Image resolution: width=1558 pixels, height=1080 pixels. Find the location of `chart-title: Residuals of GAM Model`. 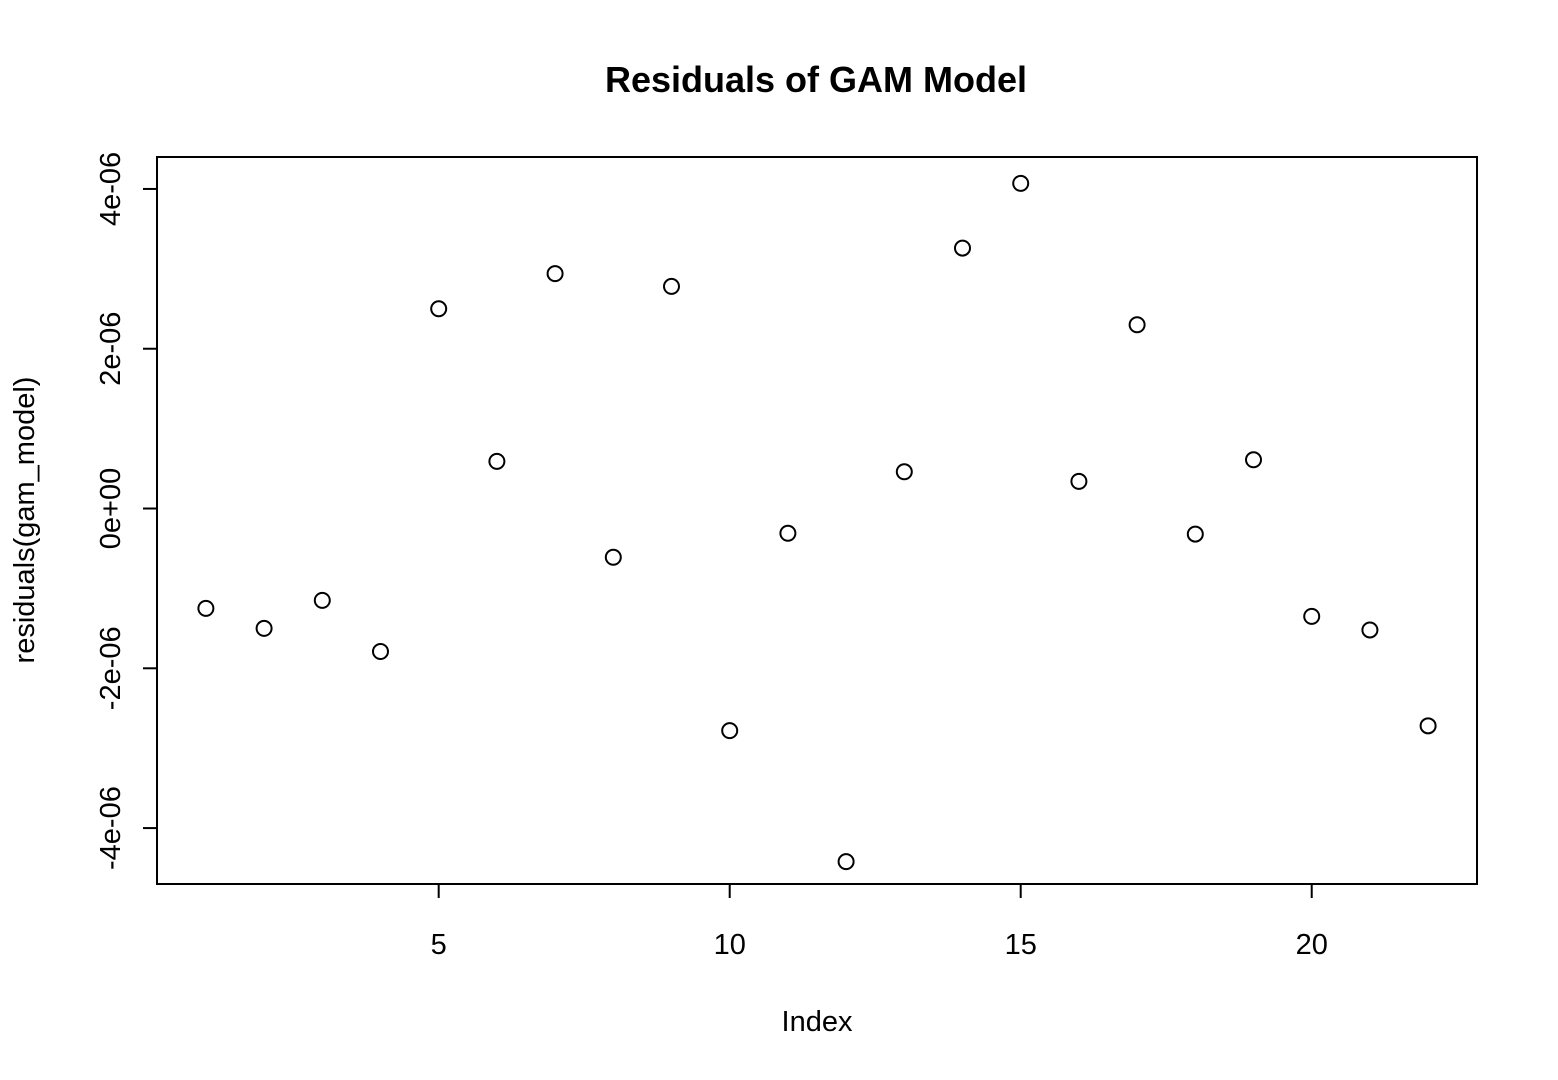

chart-title: Residuals of GAM Model is located at coordinates (816, 79).